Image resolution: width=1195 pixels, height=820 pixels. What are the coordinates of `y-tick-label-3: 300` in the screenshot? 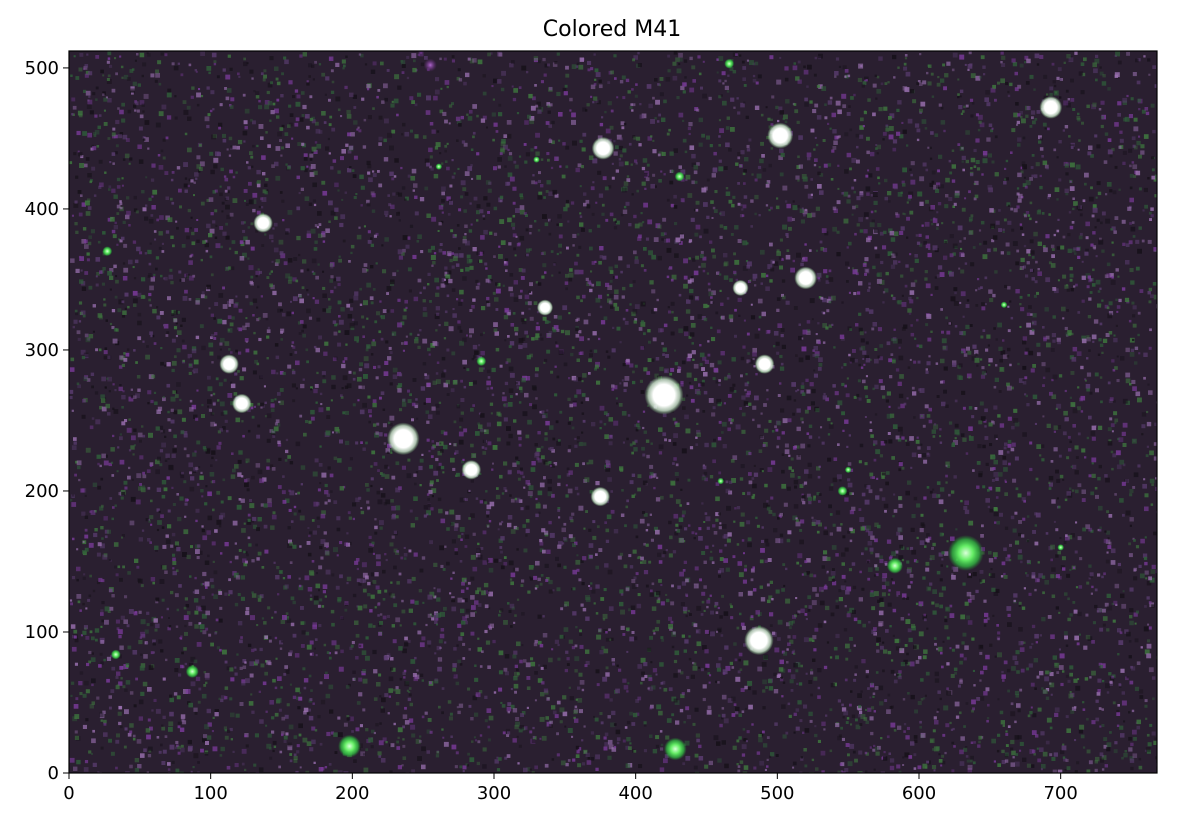 It's located at (42, 350).